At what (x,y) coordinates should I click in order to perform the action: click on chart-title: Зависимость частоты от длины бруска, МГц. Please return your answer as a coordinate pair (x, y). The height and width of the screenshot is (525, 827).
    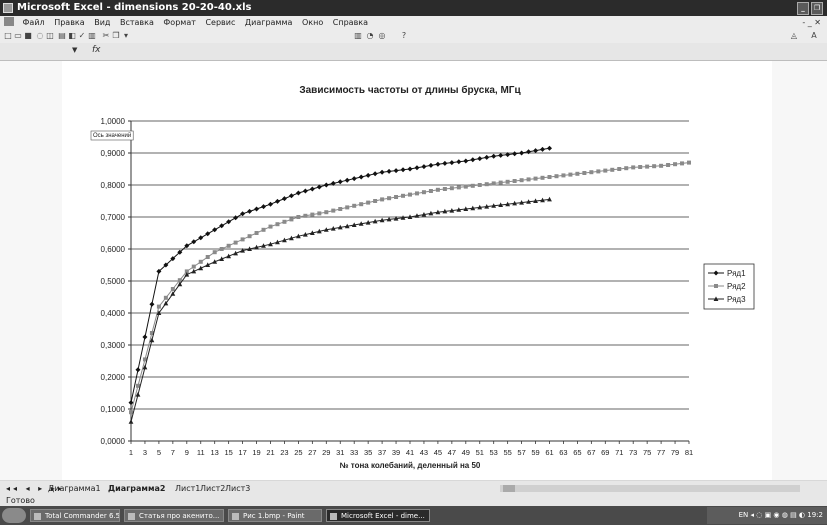
    Looking at the image, I should click on (410, 90).